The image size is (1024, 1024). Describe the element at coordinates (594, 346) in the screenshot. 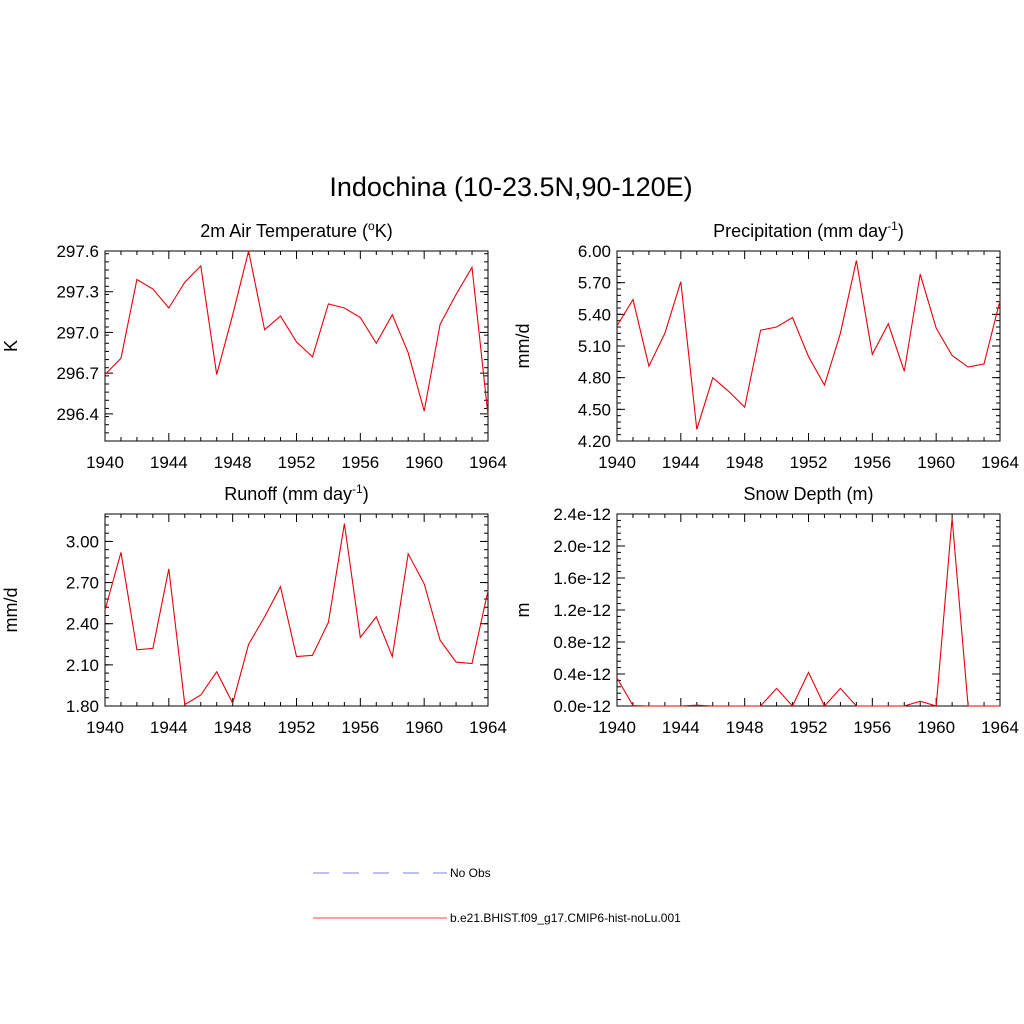

I see `y-tick-label: 5.10` at that location.